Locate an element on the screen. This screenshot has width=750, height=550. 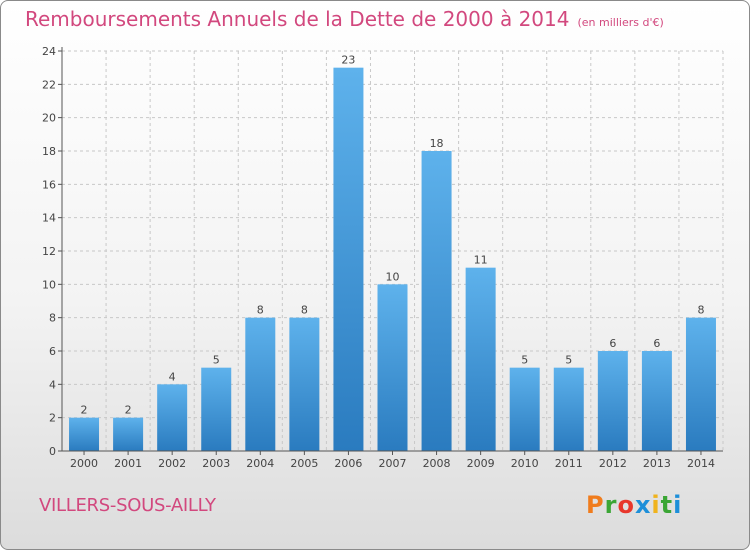
y-tick-label: 14 is located at coordinates (49, 218).